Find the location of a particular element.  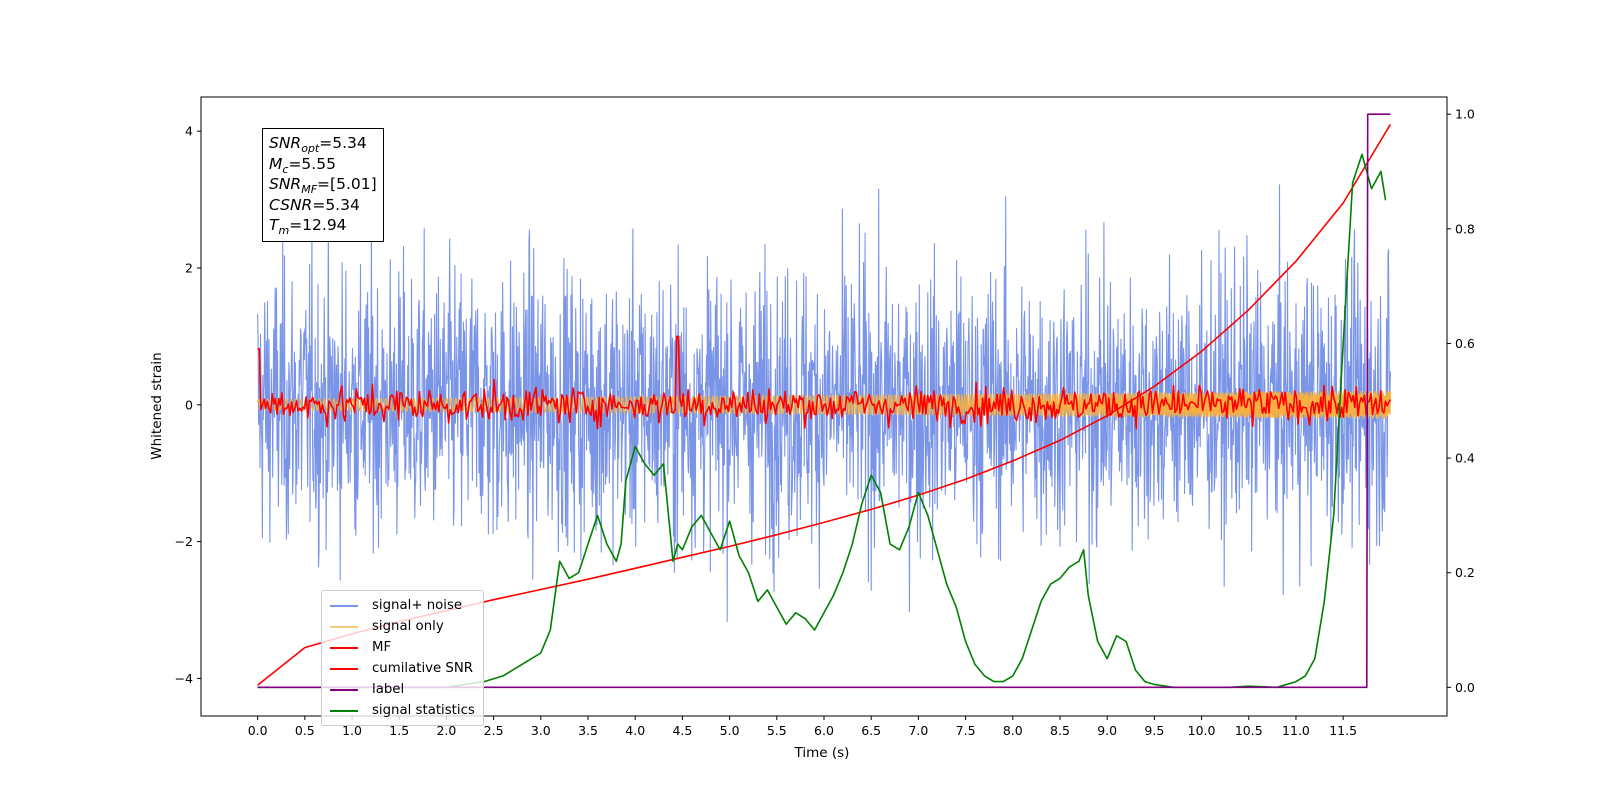

y-axis-label: Whitened strain is located at coordinates (157, 405).